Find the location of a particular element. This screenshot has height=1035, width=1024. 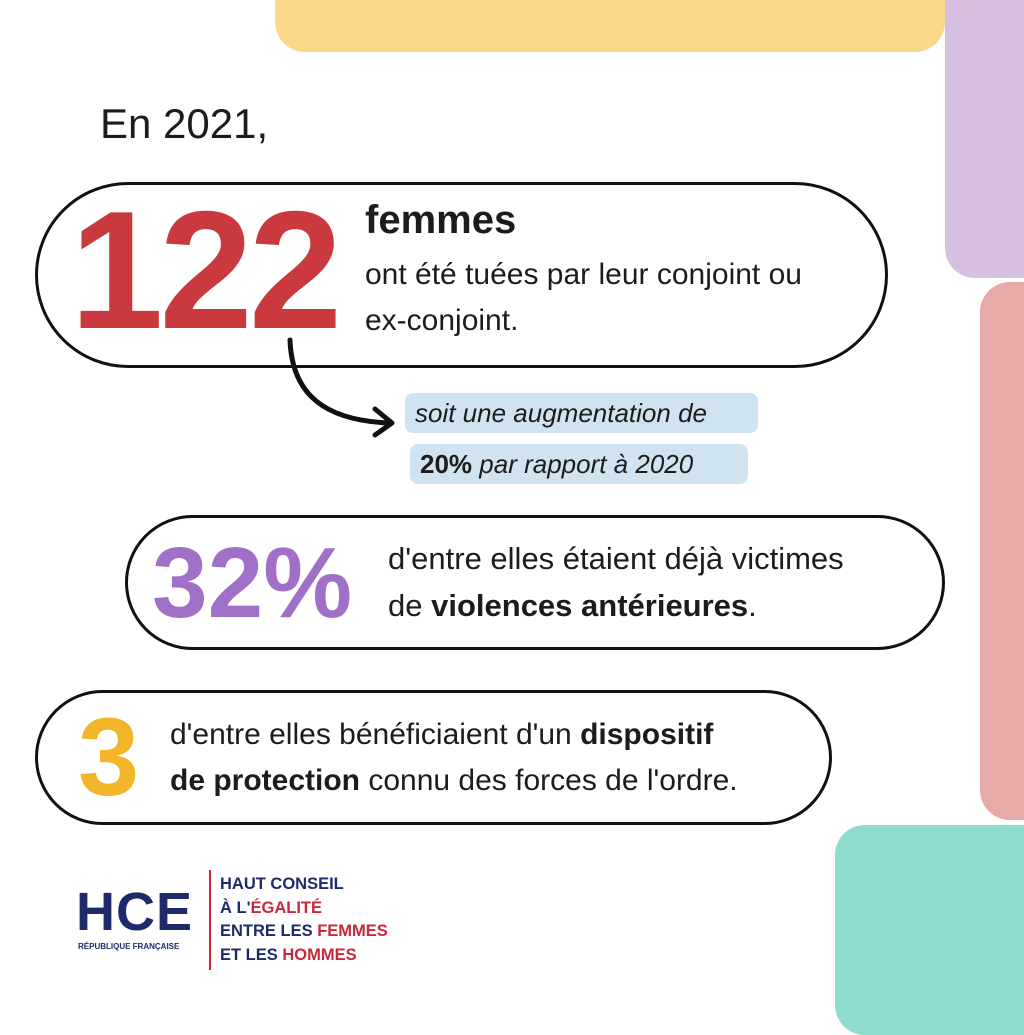

hce-logo-sub: RÉPUBLIQUE FRANÇAISE is located at coordinates (129, 946).